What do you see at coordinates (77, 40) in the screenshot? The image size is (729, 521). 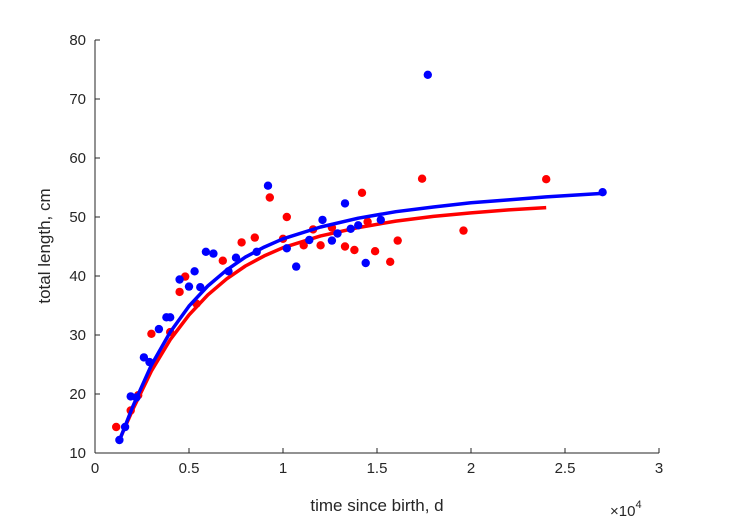 I see `y-tick-label: 80` at bounding box center [77, 40].